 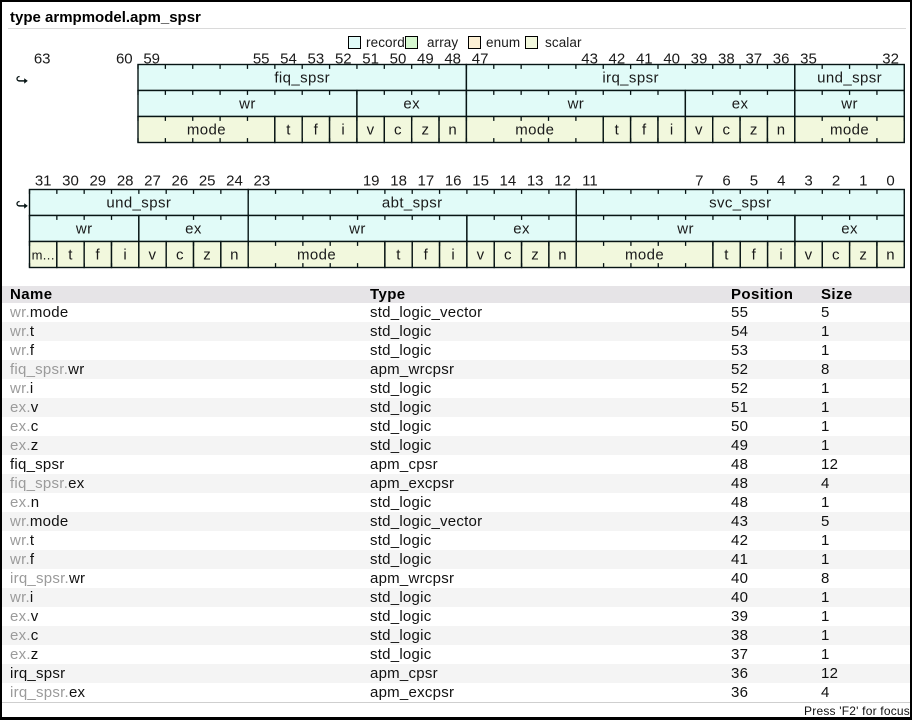 What do you see at coordinates (370, 58) in the screenshot?
I see `svg-text: 51` at bounding box center [370, 58].